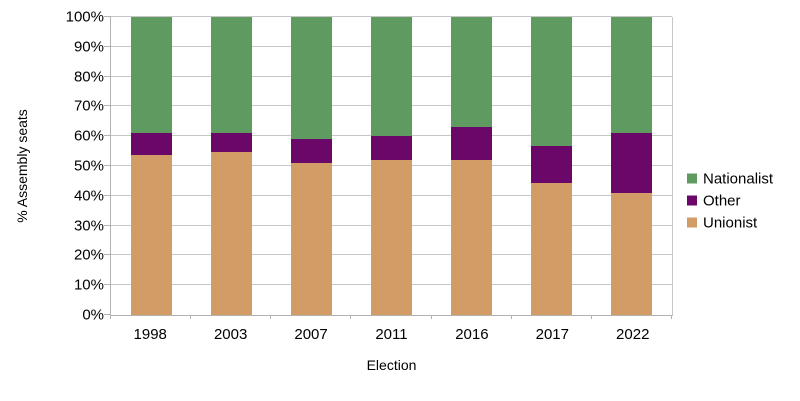  I want to click on x-tick-label-2011: 2011, so click(391, 334).